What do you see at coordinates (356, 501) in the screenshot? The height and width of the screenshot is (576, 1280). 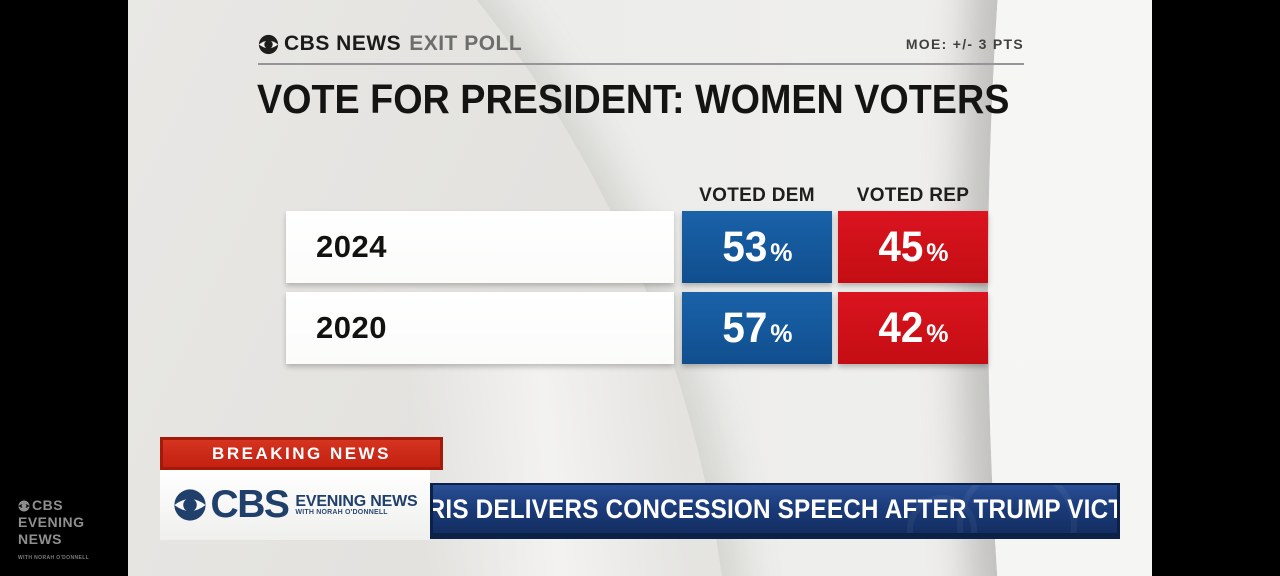 I see `show-name: EVENING NEWS` at bounding box center [356, 501].